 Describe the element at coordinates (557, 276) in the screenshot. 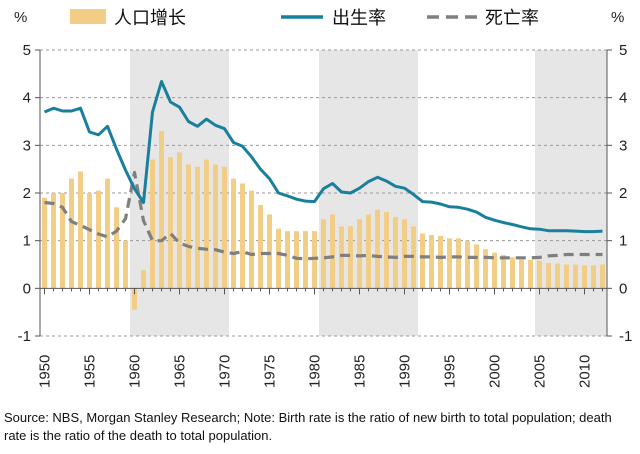

I see `population-bar-2007` at that location.